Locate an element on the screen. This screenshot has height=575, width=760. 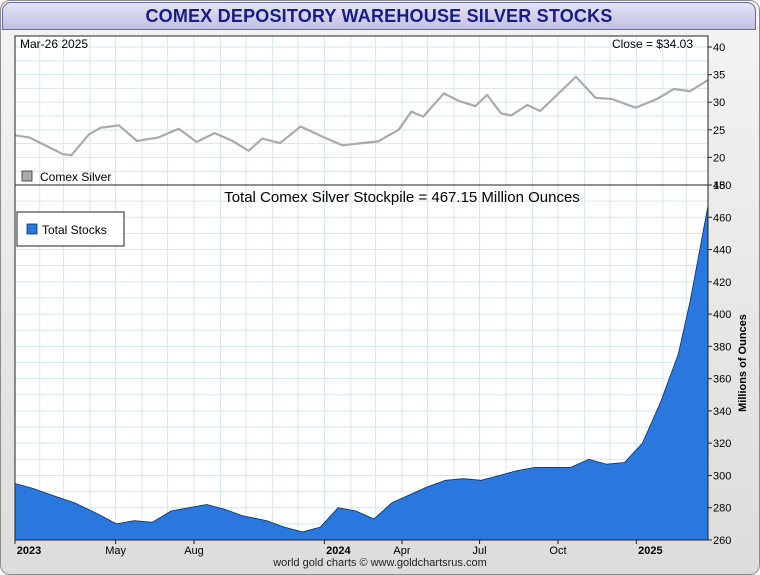
stocks-y-tick-label: 460 is located at coordinates (722, 218).